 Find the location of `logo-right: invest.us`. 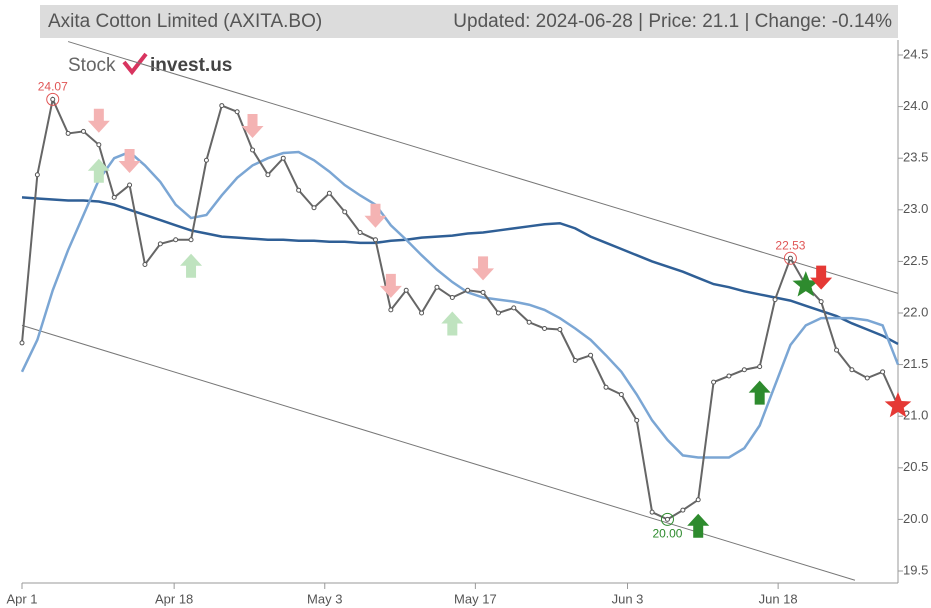

logo-right: invest.us is located at coordinates (191, 65).